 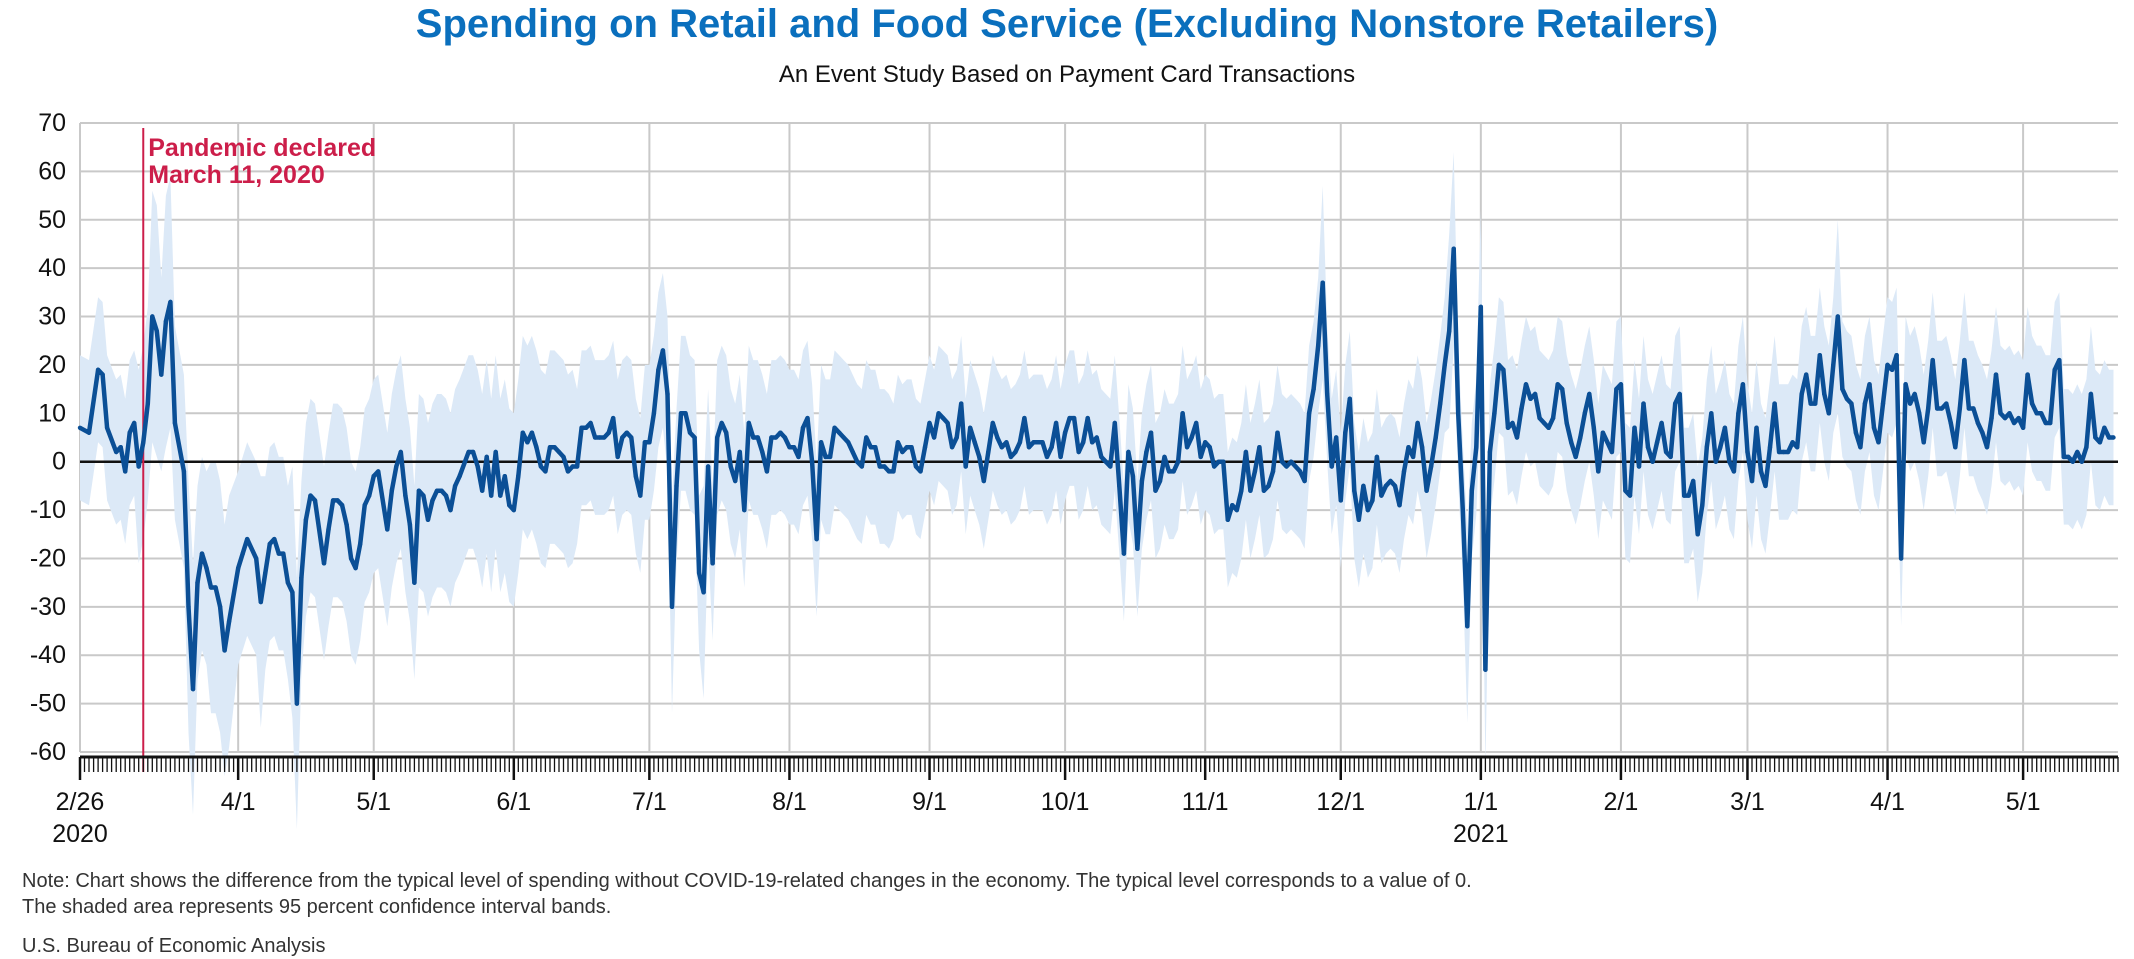 I want to click on x-tick-label: 6/1, so click(x=513, y=802).